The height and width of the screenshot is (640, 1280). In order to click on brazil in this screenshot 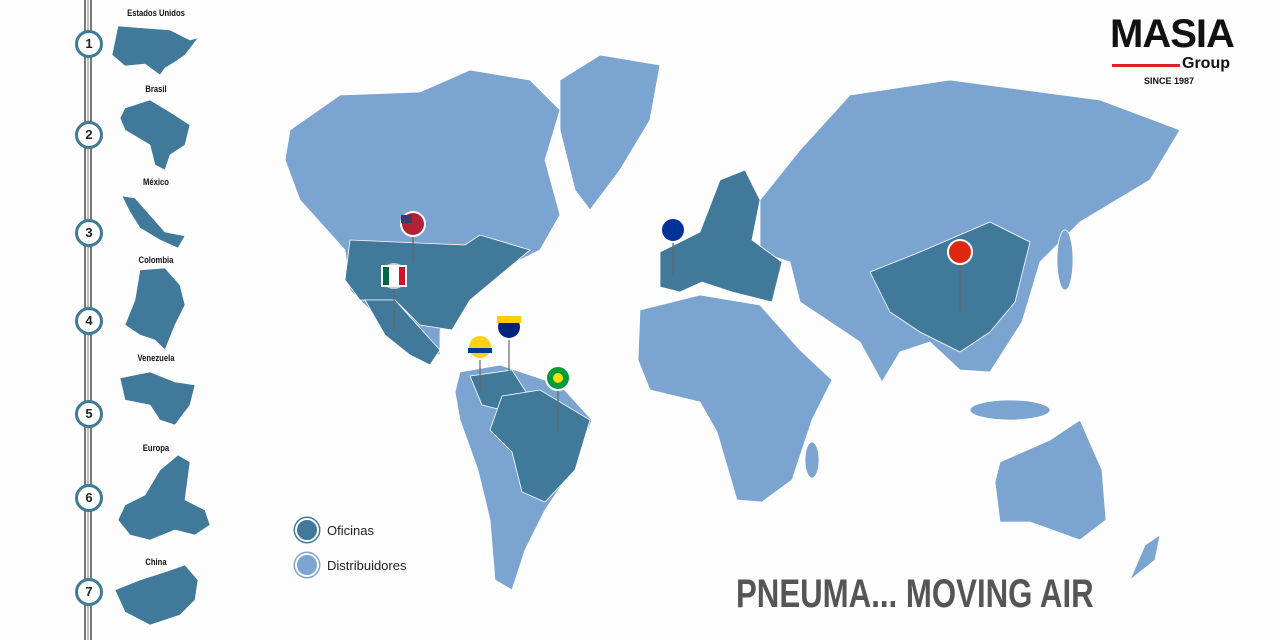, I will do `click(540, 446)`.